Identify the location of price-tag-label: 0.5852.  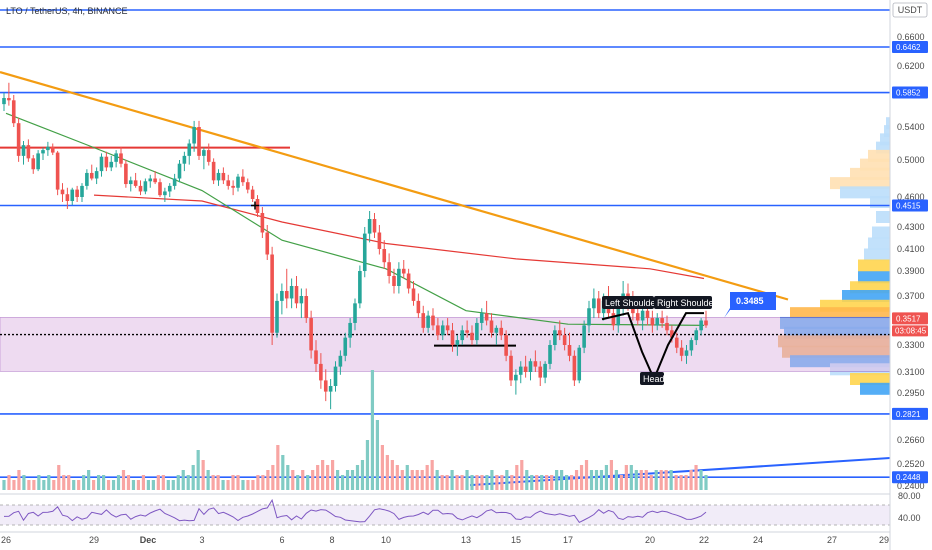
(908, 93).